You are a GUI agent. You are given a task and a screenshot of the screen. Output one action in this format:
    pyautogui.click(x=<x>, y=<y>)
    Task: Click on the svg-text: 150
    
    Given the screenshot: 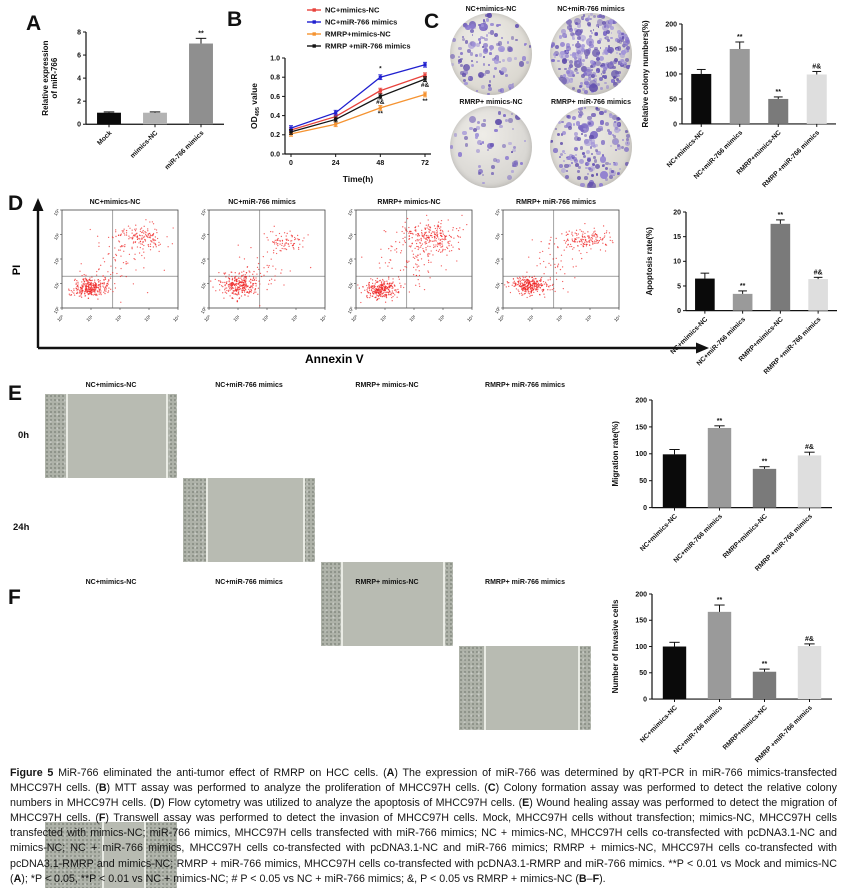 What is the action you would take?
    pyautogui.click(x=671, y=49)
    